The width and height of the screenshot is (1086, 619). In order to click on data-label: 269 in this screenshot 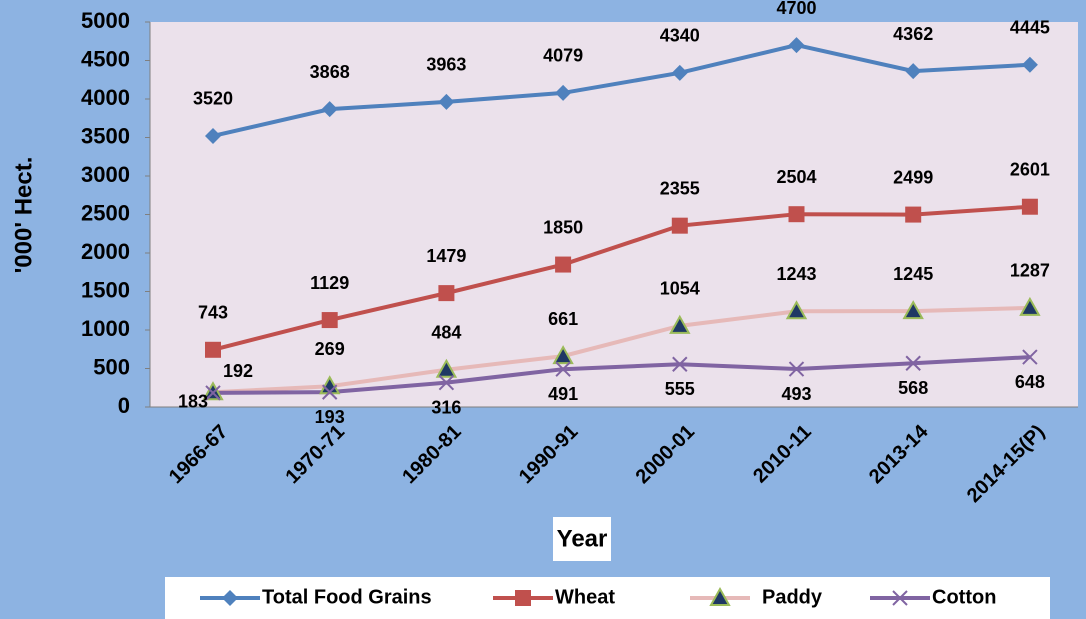, I will do `click(330, 349)`.